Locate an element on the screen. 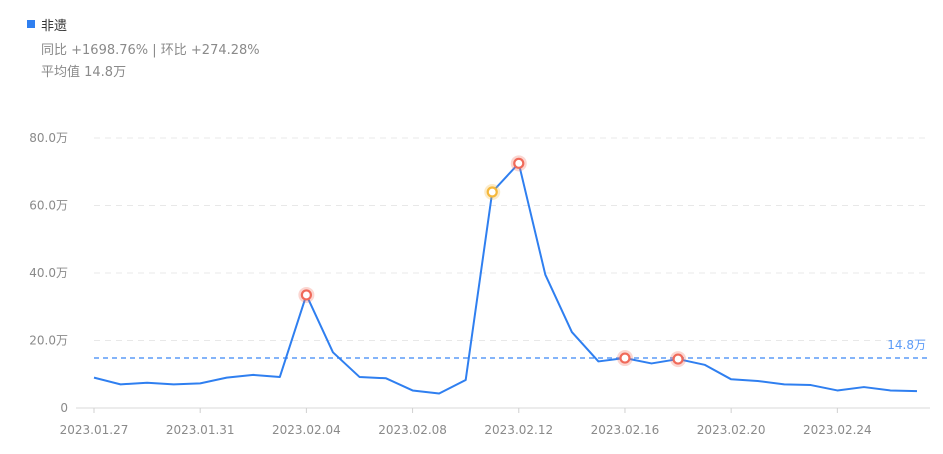 Image resolution: width=943 pixels, height=454 pixels. average-line-label: 14.8万 is located at coordinates (906, 345).